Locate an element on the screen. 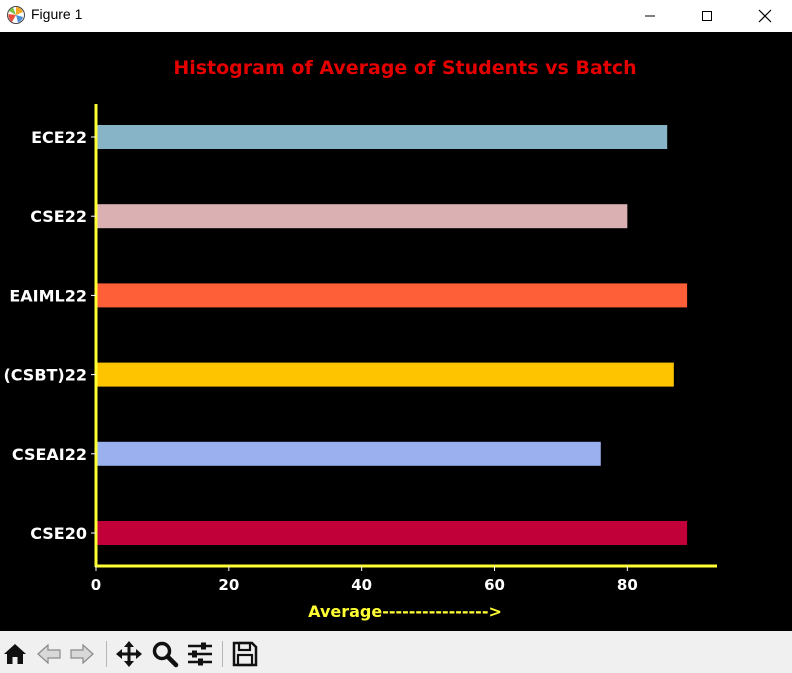 The width and height of the screenshot is (792, 673). pan-move-icon is located at coordinates (129, 654).